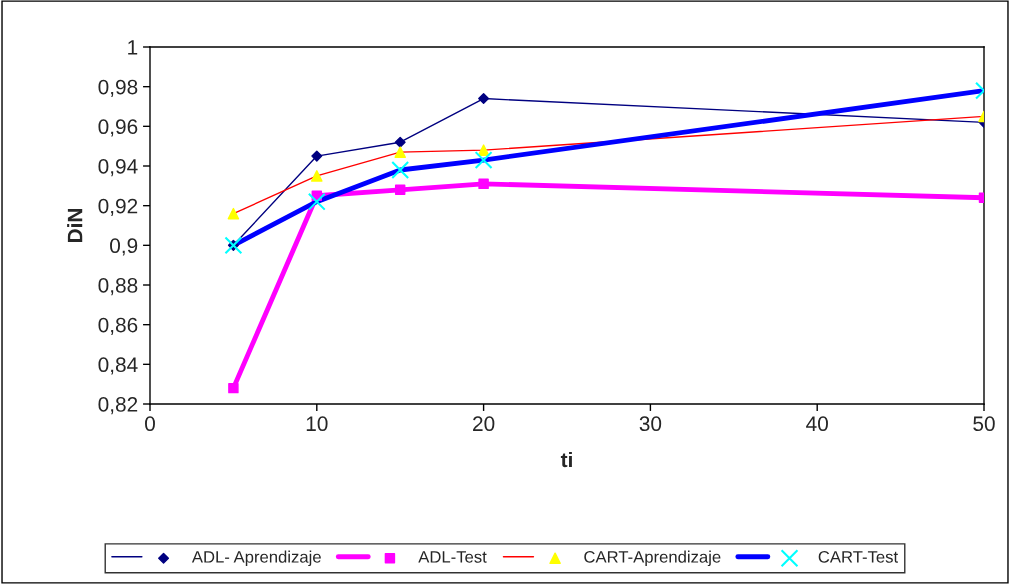  I want to click on x-tick-label: 50, so click(984, 424).